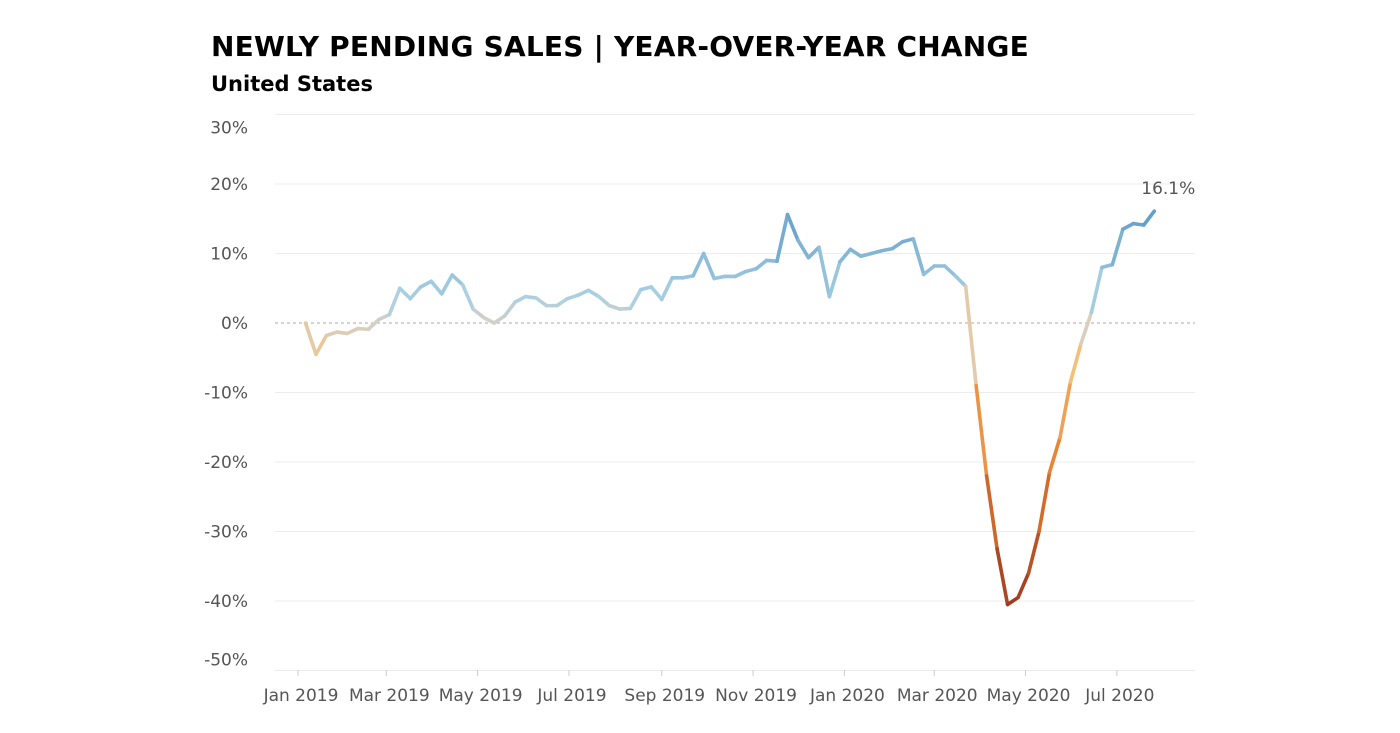 This screenshot has width=1400, height=733. I want to click on y-tick-label: -50%, so click(226, 661).